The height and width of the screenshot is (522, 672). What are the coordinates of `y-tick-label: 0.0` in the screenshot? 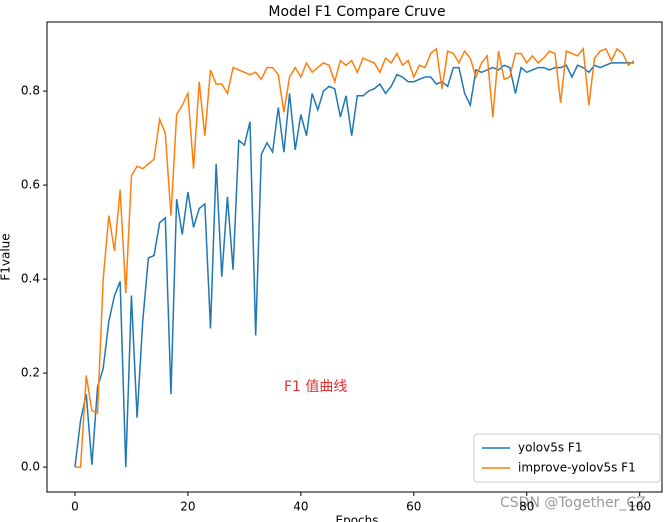 It's located at (30, 467).